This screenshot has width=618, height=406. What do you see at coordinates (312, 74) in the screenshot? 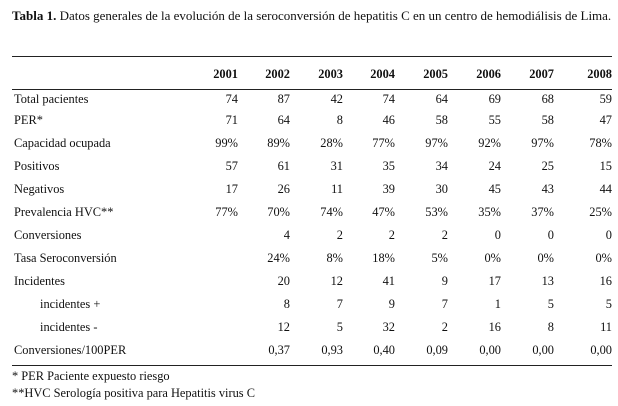
I see `table-header: 2001 2002 2003 2004 2005 2006 2007 2008` at bounding box center [312, 74].